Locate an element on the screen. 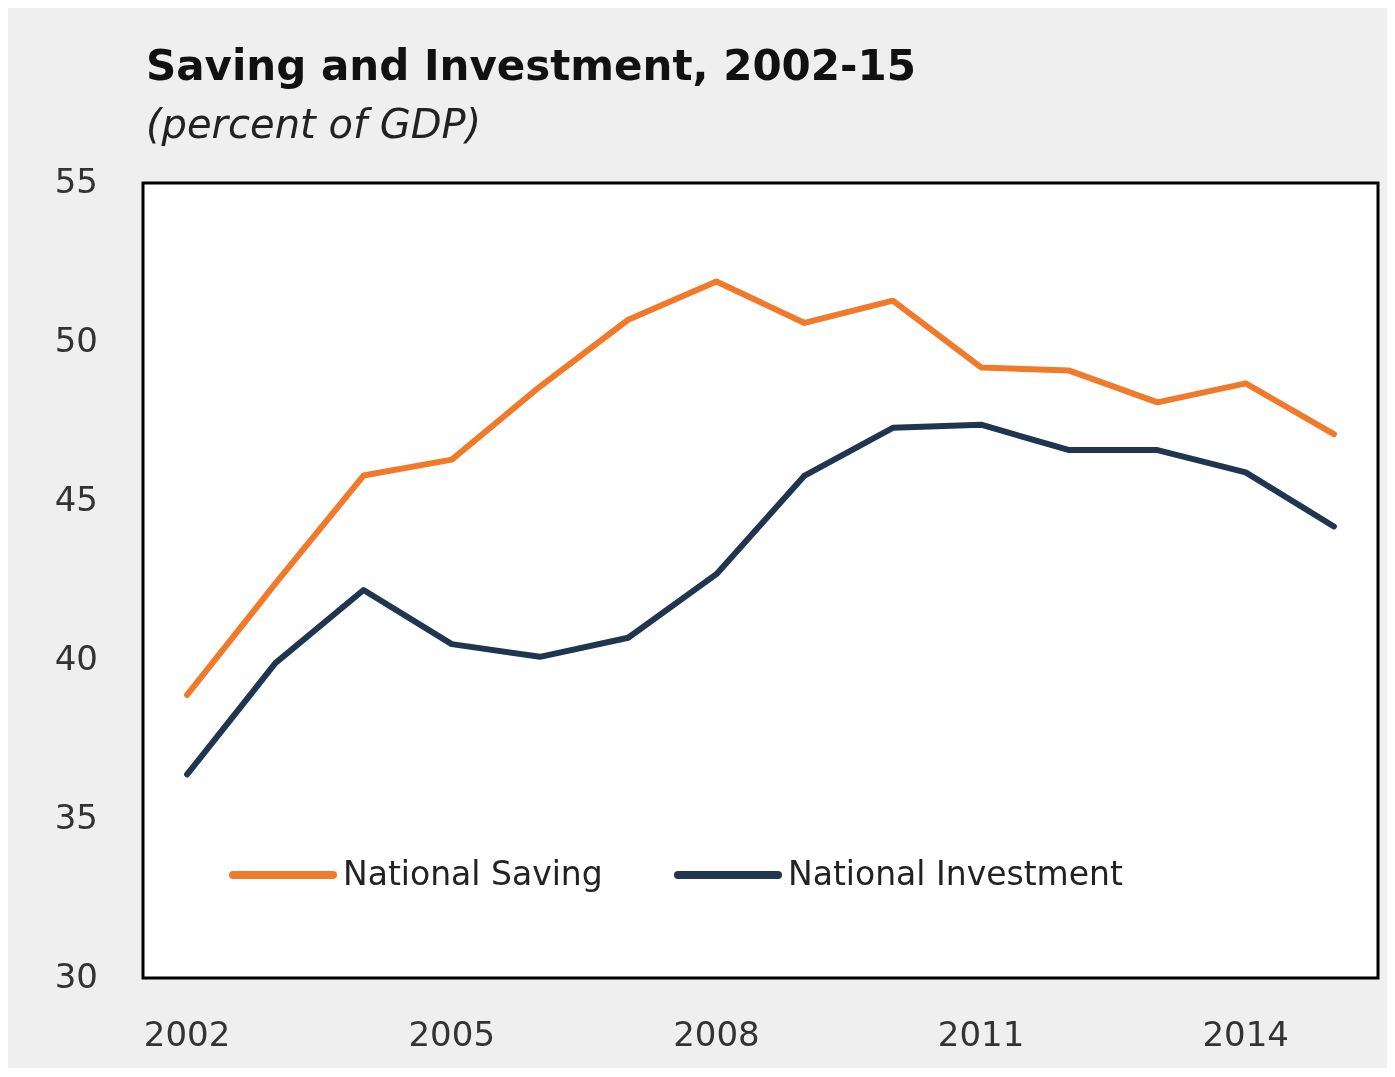  x-tick-label: 2002 is located at coordinates (187, 1033).